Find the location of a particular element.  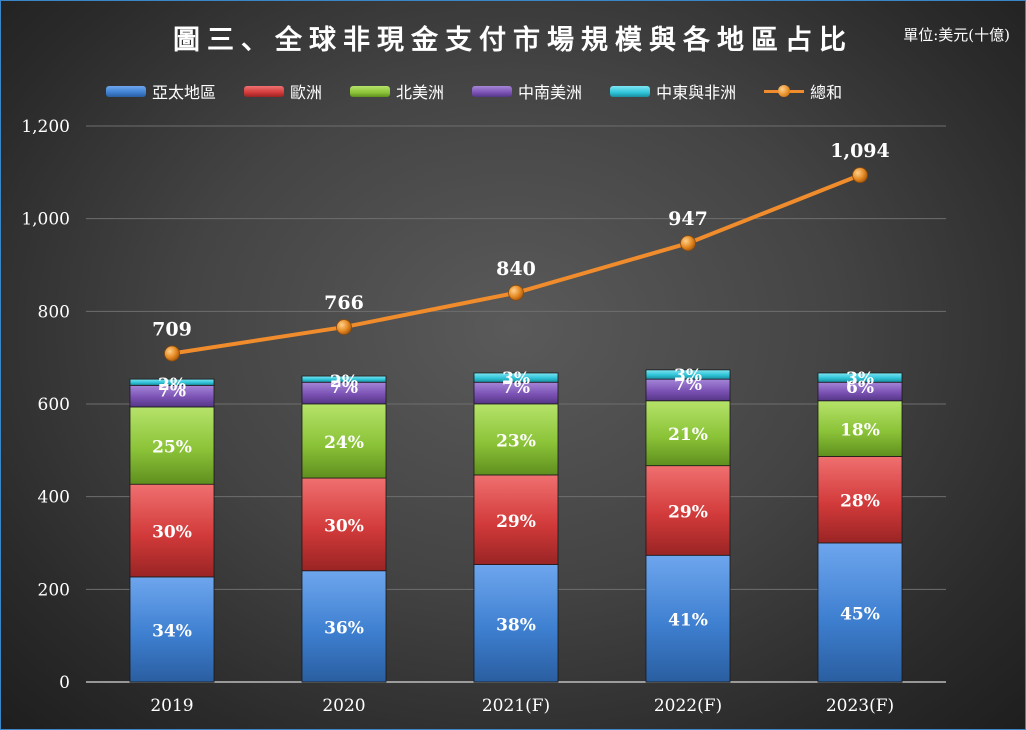

legend-item-north-america: 北美洲 is located at coordinates (397, 91).